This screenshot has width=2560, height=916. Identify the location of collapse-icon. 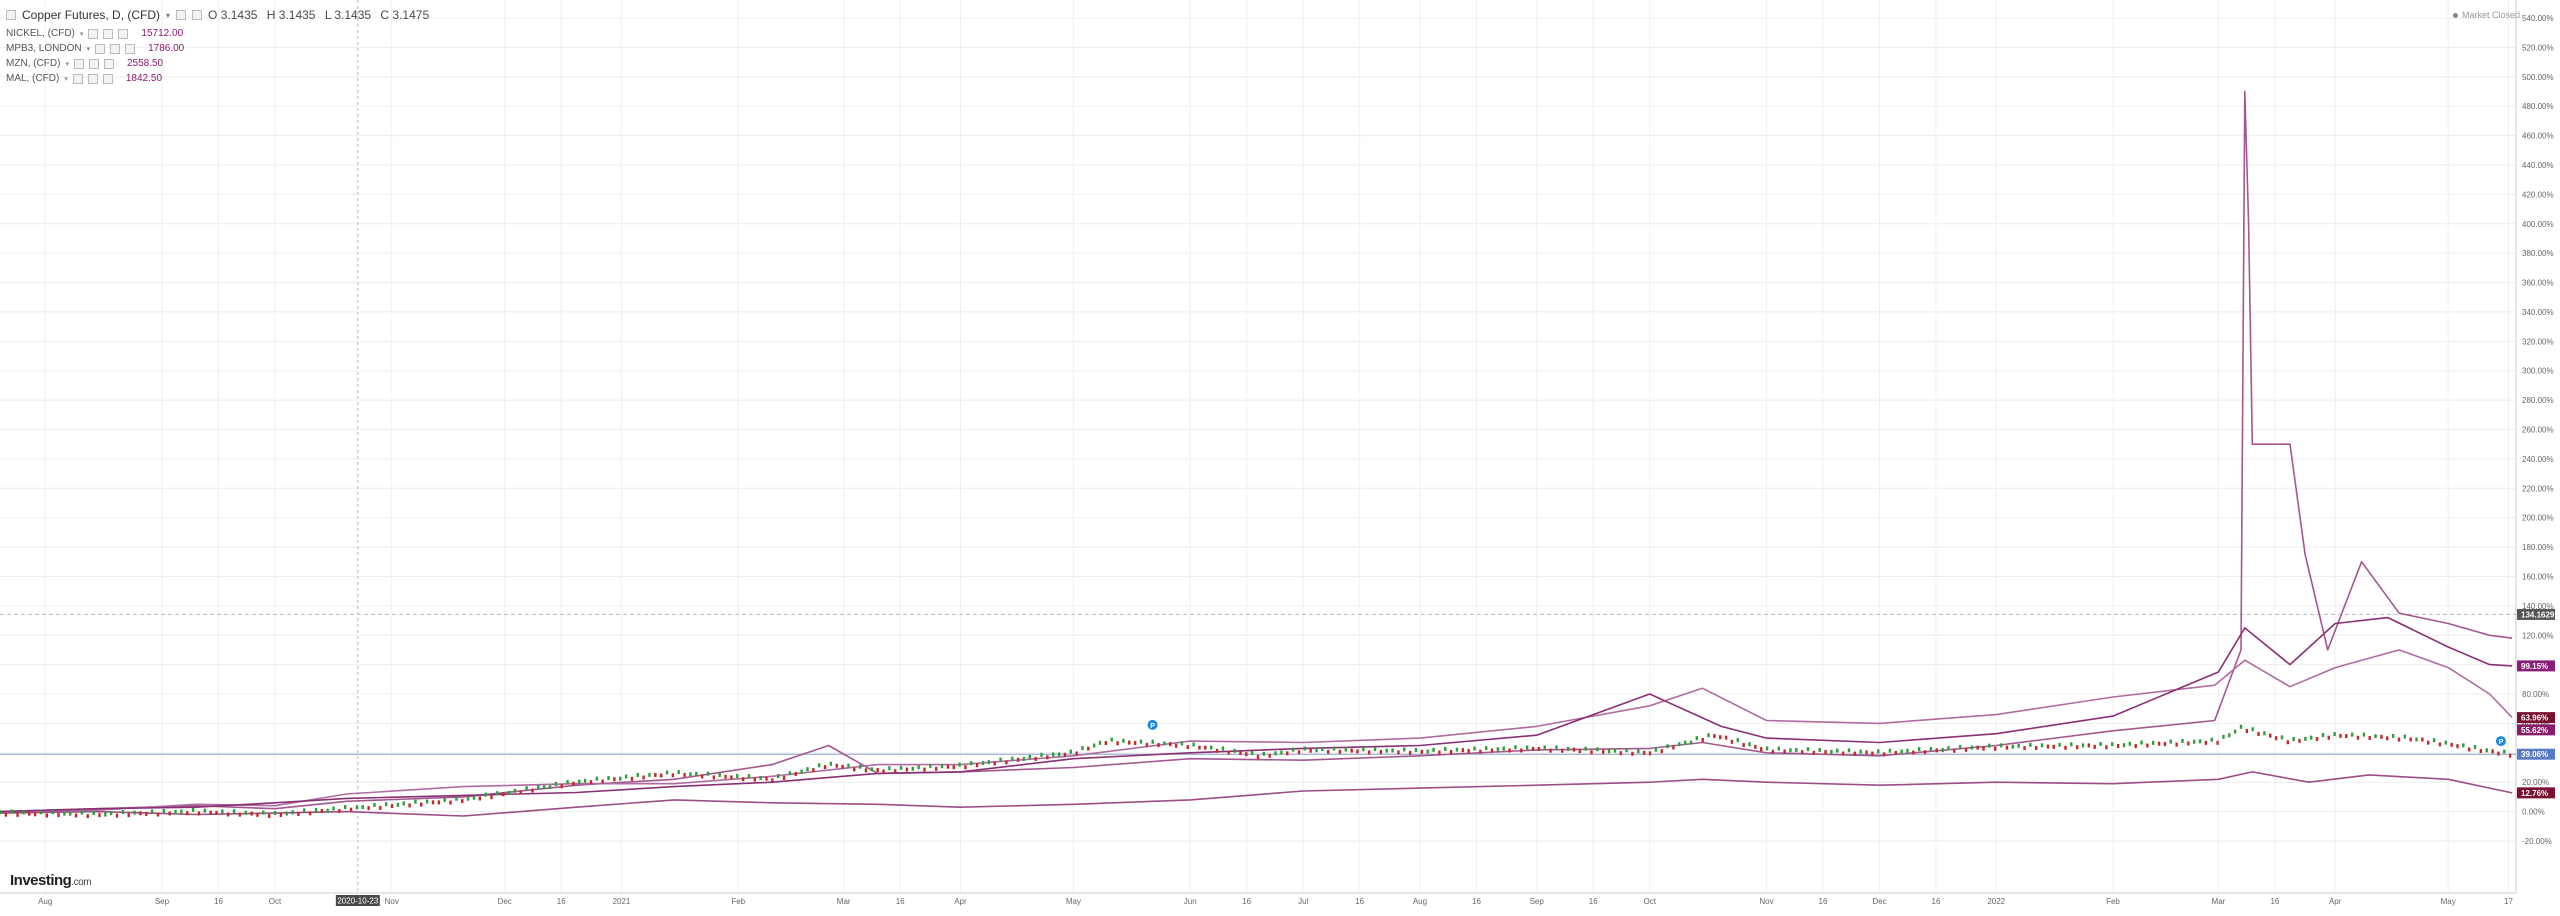
(11, 15).